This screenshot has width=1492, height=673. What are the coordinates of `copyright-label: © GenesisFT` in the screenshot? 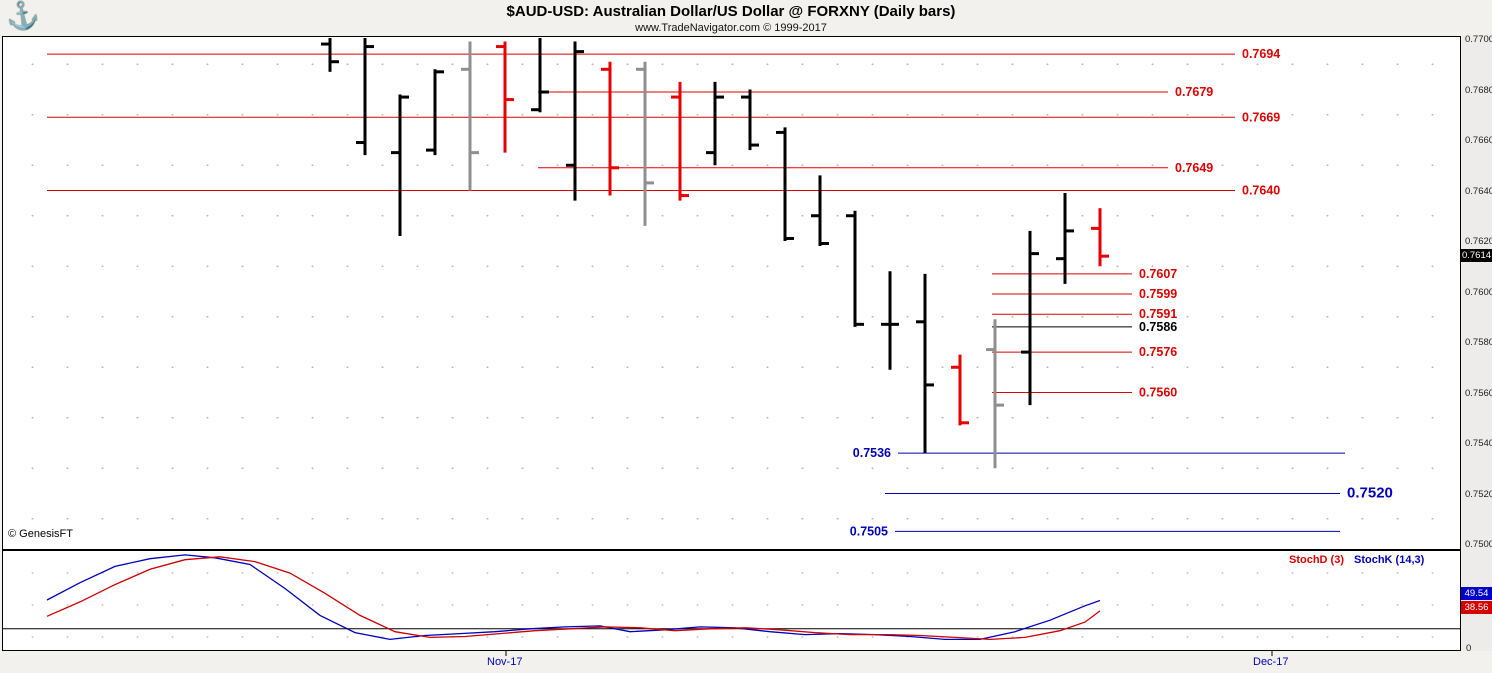 It's located at (40, 534).